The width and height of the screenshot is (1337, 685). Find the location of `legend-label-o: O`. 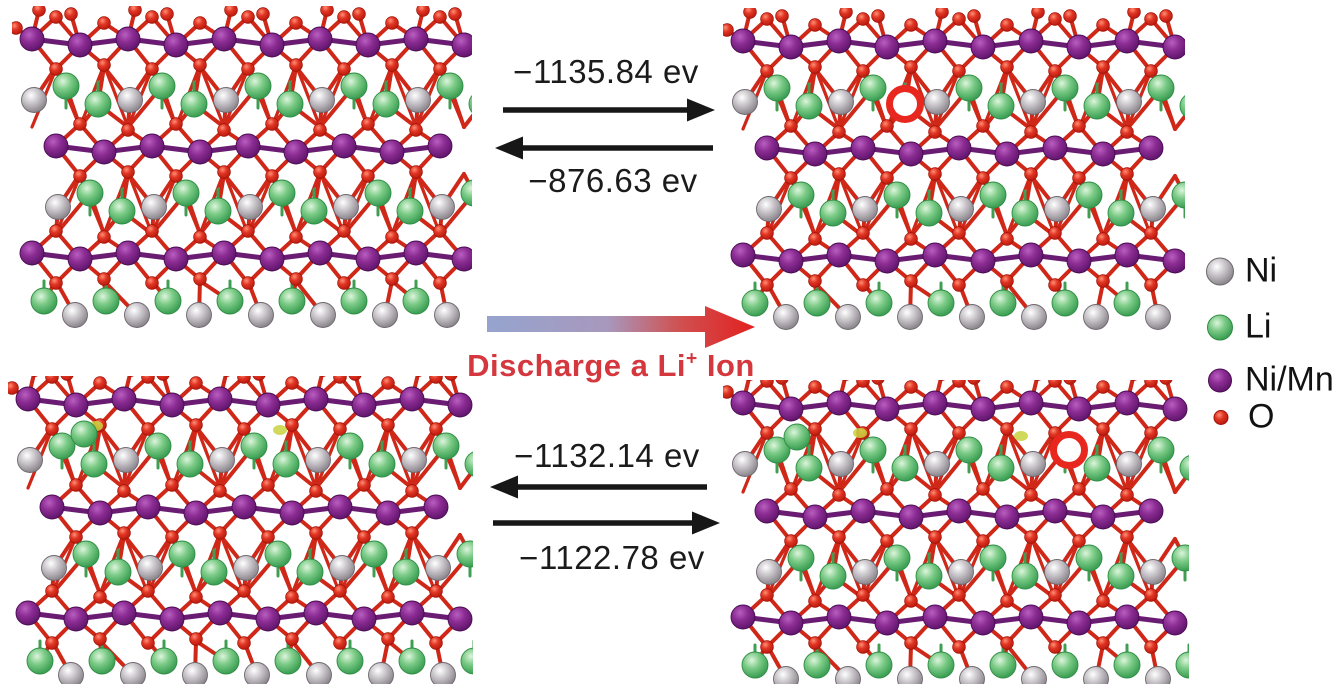

legend-label-o: O is located at coordinates (1261, 416).